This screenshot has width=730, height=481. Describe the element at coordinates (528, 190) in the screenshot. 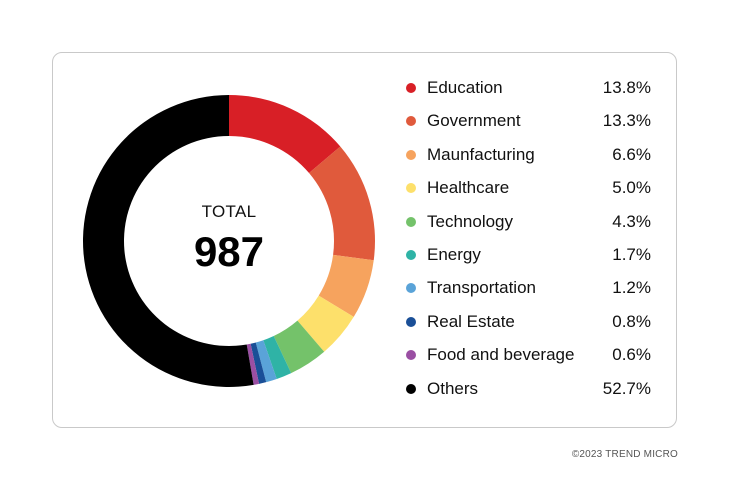

I see `legend-item: Healthcare 5.0%` at that location.